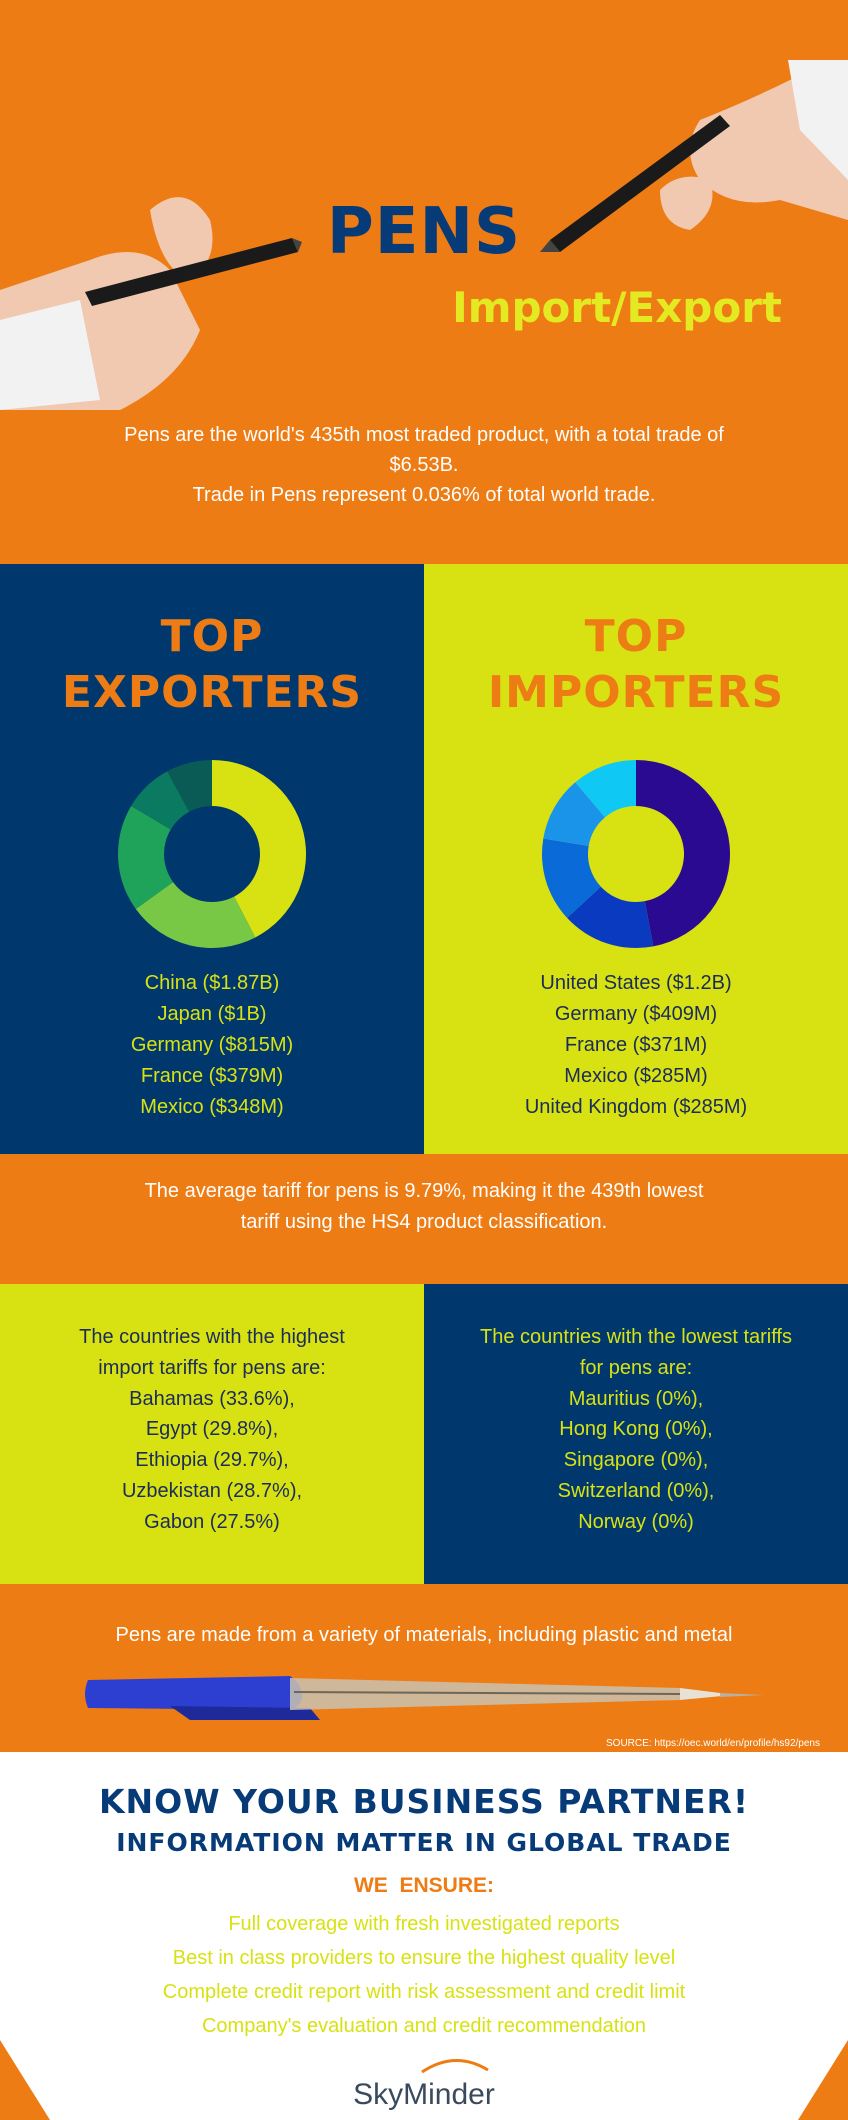  What do you see at coordinates (212, 1107) in the screenshot?
I see `list-item: Mexico ($348M)` at bounding box center [212, 1107].